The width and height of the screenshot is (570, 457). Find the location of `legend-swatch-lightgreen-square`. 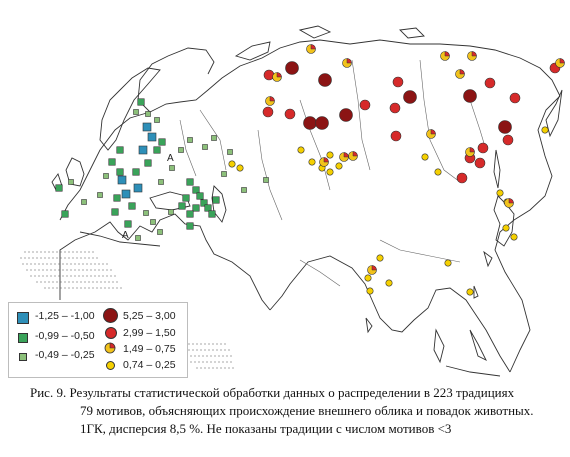

legend-swatch-lightgreen-square is located at coordinates (23, 357).